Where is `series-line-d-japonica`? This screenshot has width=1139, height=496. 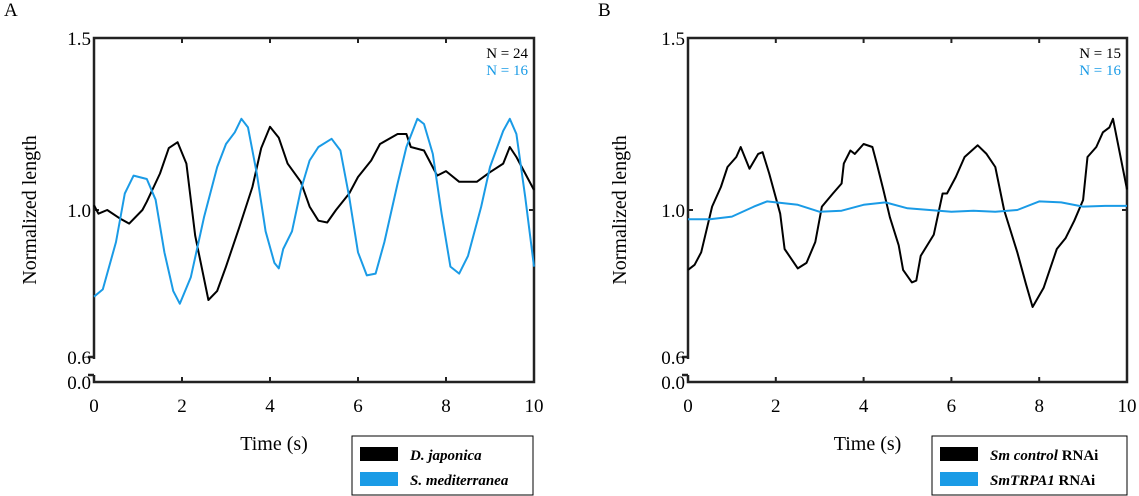 series-line-d-japonica is located at coordinates (314, 213).